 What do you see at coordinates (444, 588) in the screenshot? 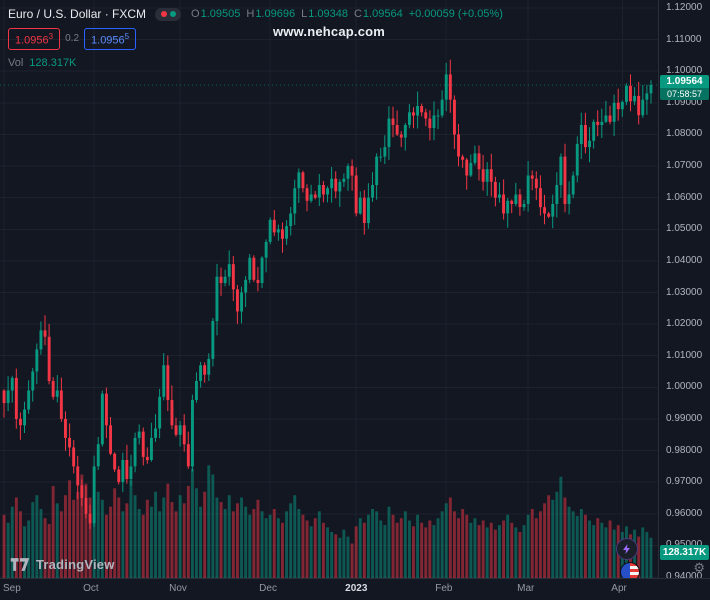
I see `time-tick-label: Feb` at bounding box center [444, 588].